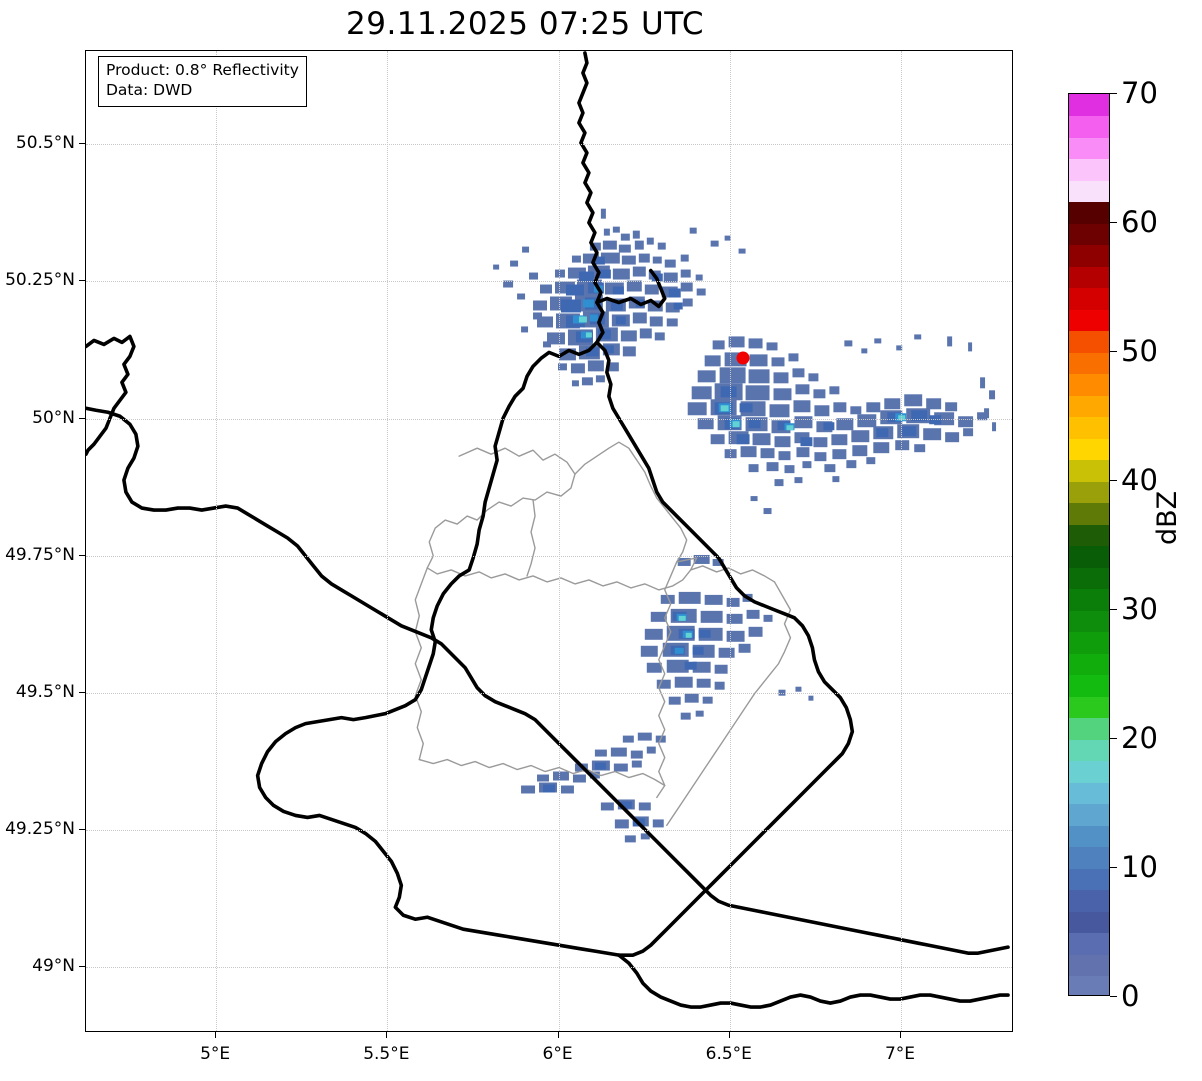 The image size is (1202, 1081). I want to click on colorbar-tick-label: 60, so click(1139, 222).